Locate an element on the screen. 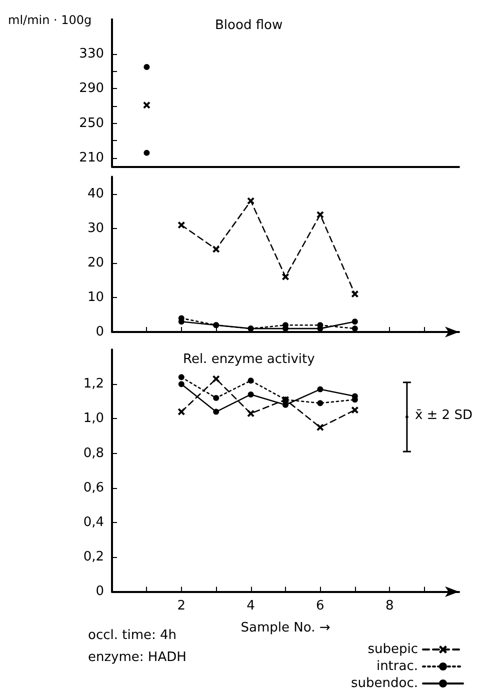 This screenshot has width=487, height=699. y-tick-label: 20 is located at coordinates (95, 263).